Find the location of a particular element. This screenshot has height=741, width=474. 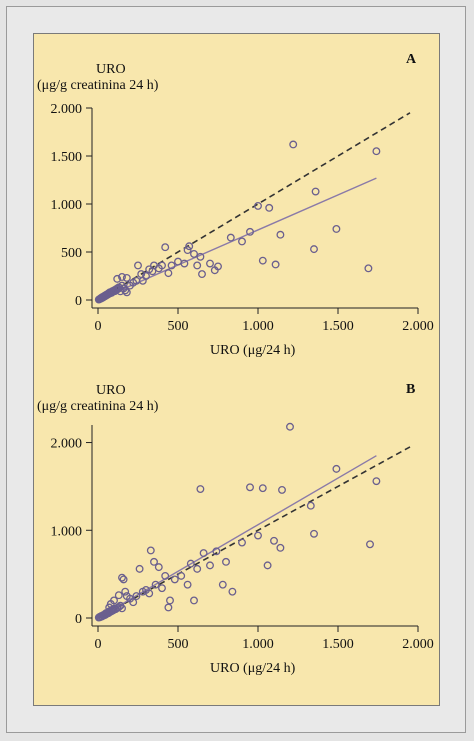

chart-b-xtick-label: 1.500 is located at coordinates (338, 644).